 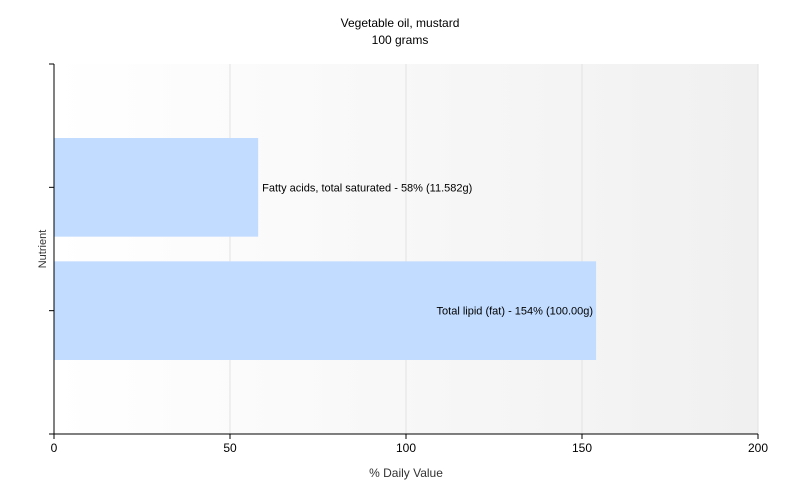 I want to click on chart-title: Vegetable oil, mustard, so click(x=400, y=23).